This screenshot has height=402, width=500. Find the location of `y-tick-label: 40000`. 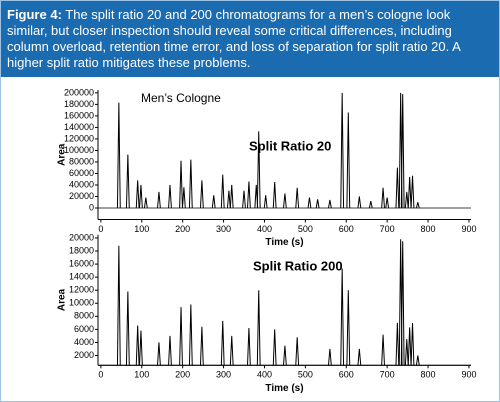

y-tick-label: 40000 is located at coordinates (81, 184).